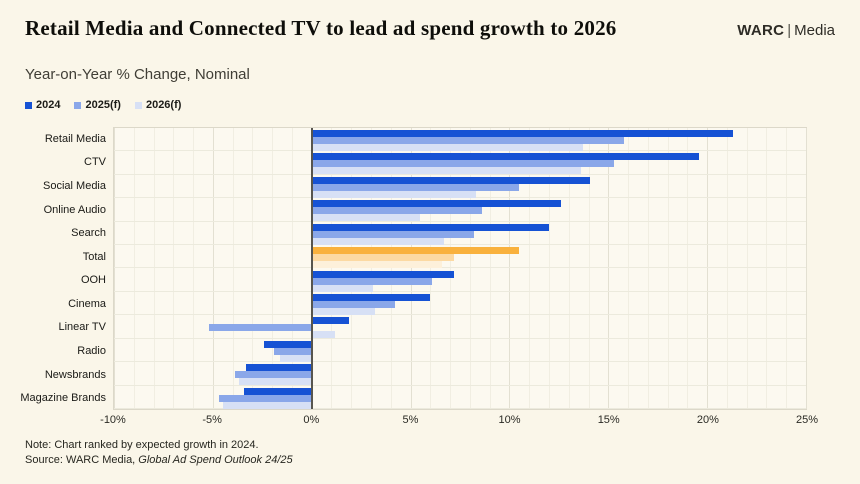 This screenshot has height=484, width=860. Describe the element at coordinates (459, 421) in the screenshot. I see `x-axis: -10% -5% 0% 5% 10% 15% 20% 25%` at that location.